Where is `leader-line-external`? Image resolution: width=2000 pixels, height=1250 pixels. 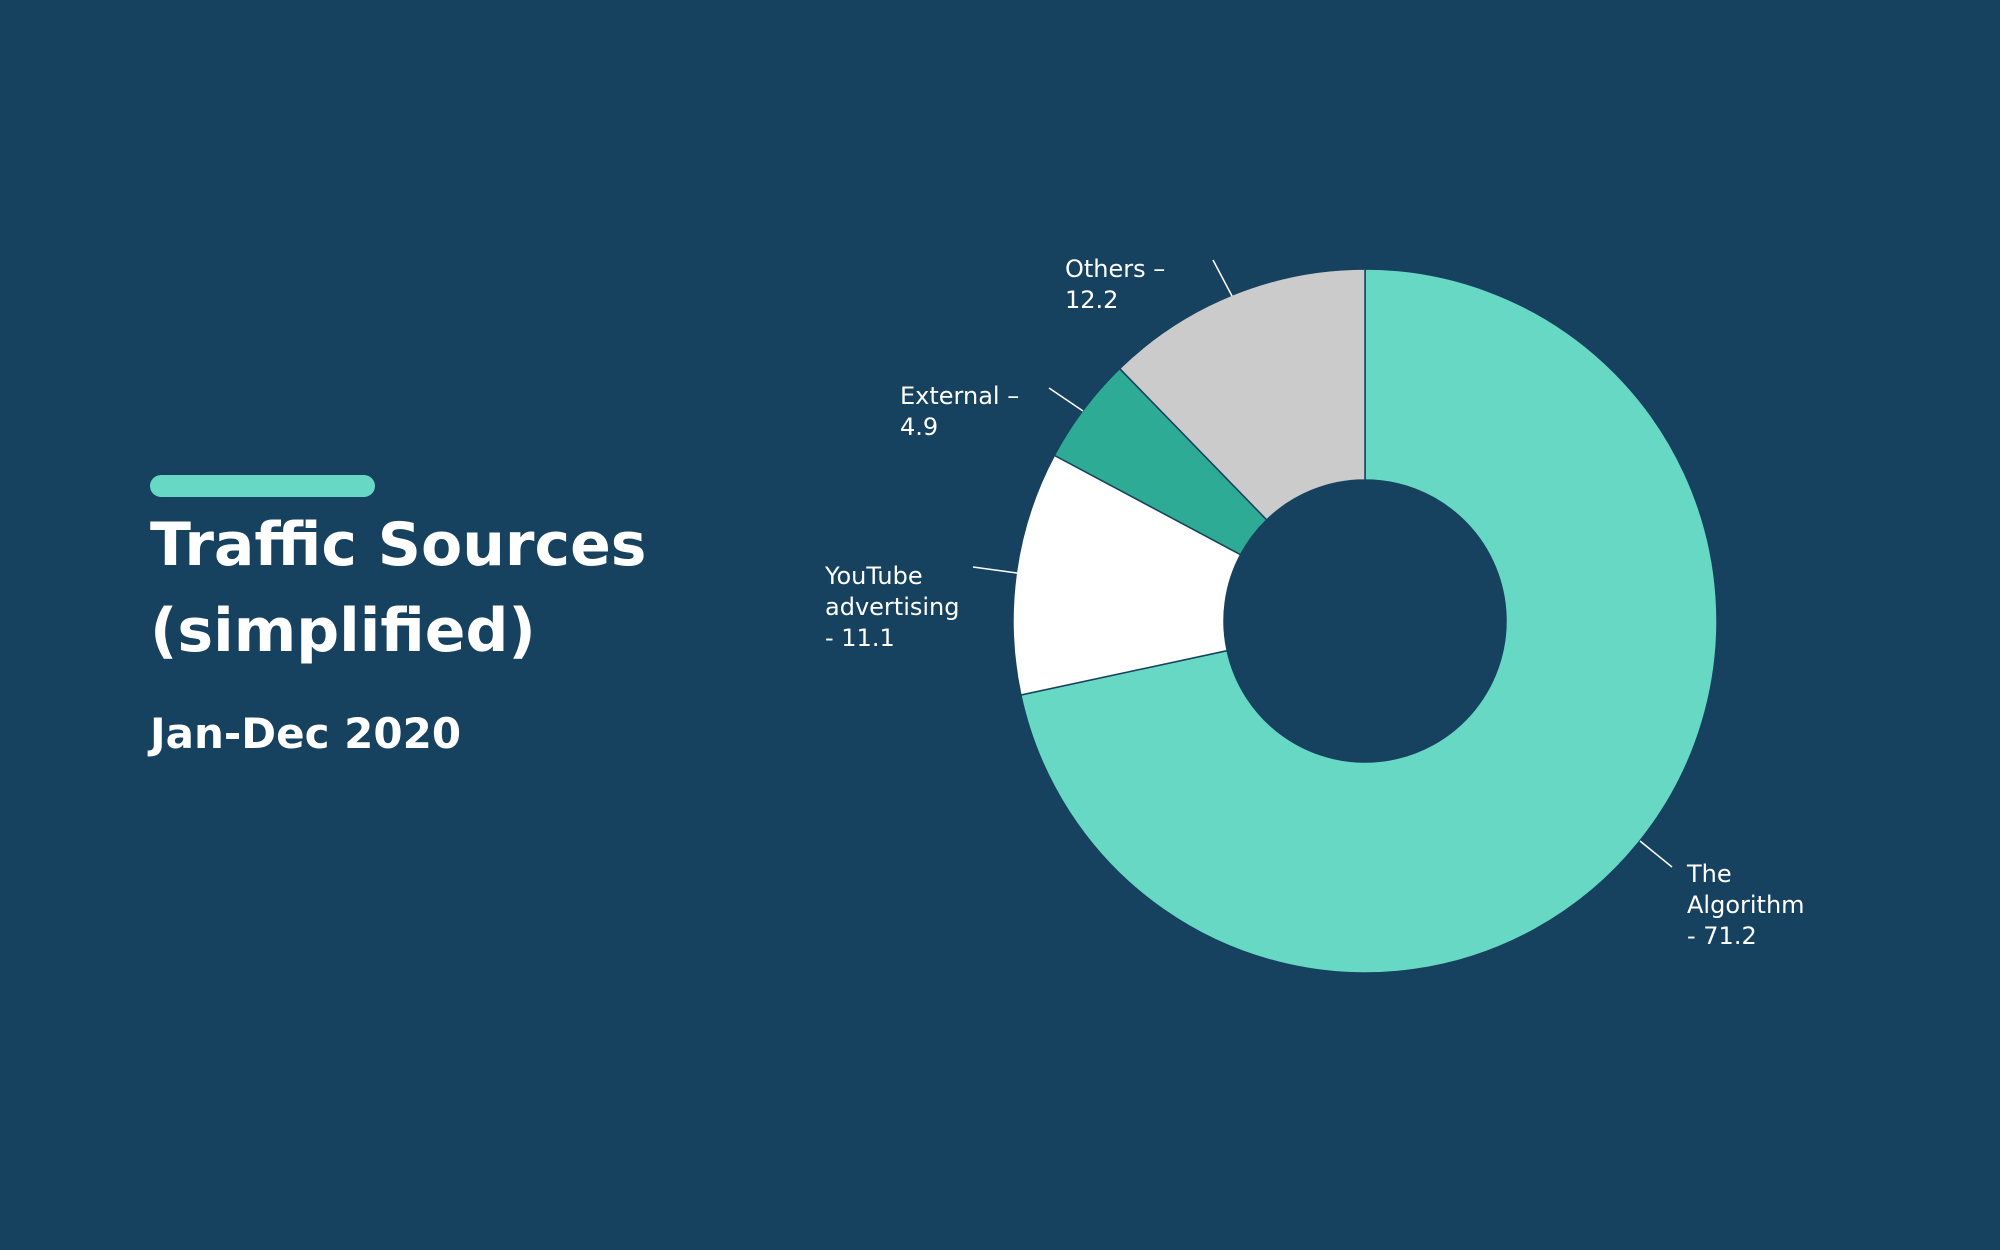 leader-line-external is located at coordinates (1066, 399).